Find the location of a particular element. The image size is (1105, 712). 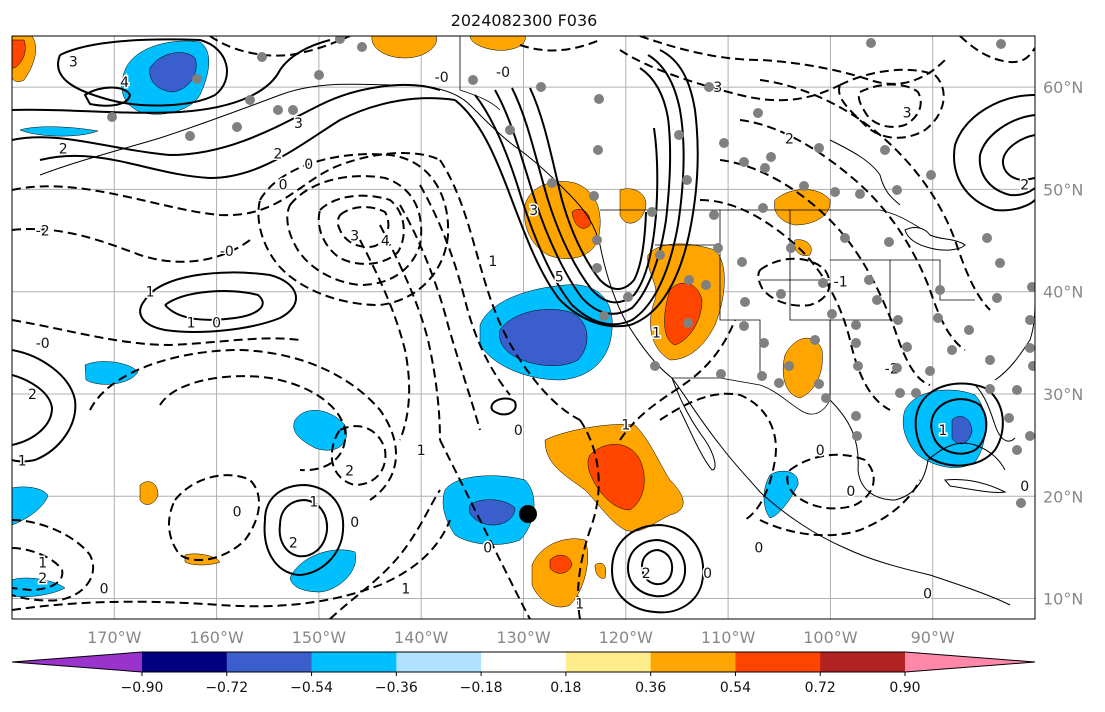

border-alaska-canada is located at coordinates (480, 73).